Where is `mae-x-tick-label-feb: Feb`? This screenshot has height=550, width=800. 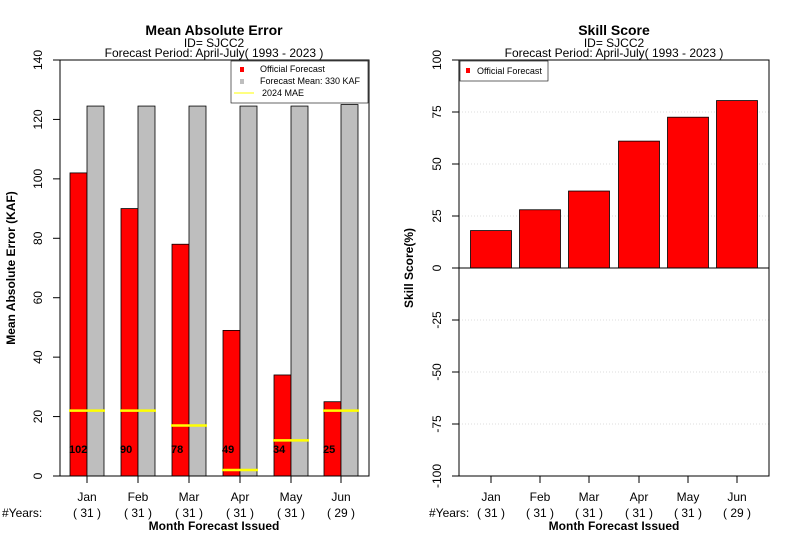 mae-x-tick-label-feb: Feb is located at coordinates (138, 497).